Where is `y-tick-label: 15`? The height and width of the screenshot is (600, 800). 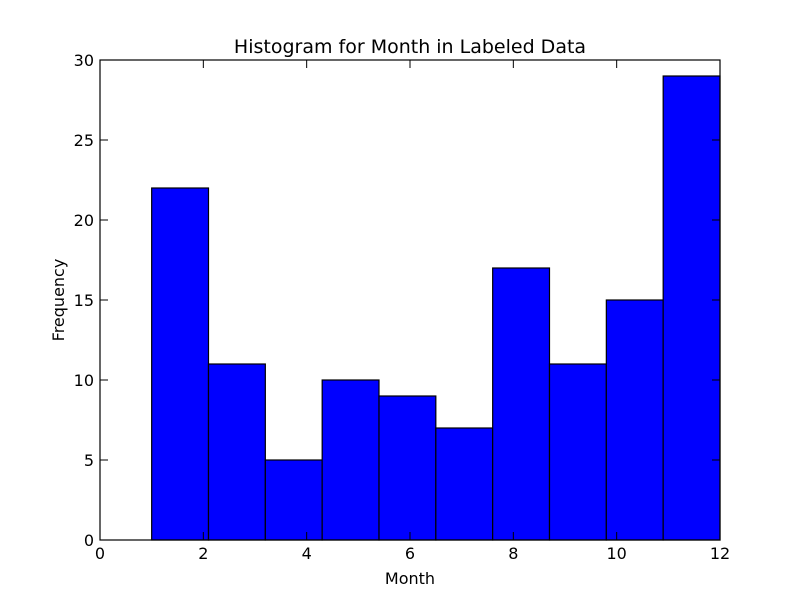
y-tick-label: 15 is located at coordinates (84, 300).